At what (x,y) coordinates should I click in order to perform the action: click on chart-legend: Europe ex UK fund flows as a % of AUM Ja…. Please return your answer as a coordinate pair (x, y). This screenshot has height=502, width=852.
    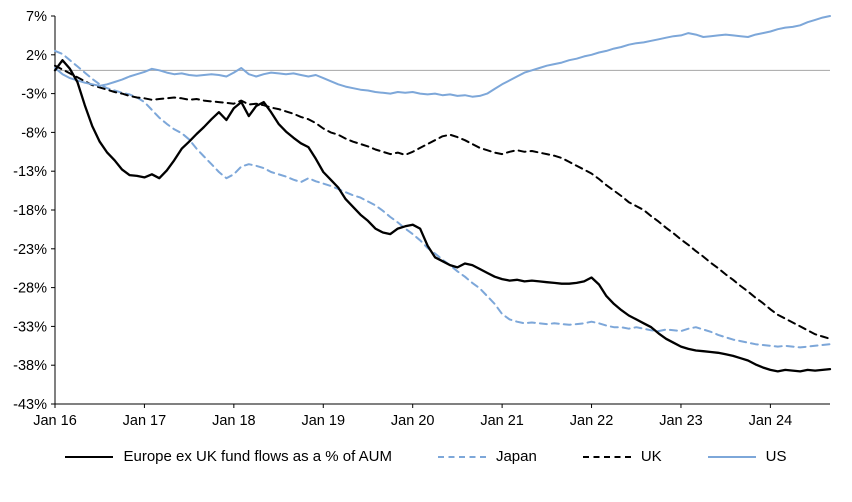
    Looking at the image, I should click on (426, 456).